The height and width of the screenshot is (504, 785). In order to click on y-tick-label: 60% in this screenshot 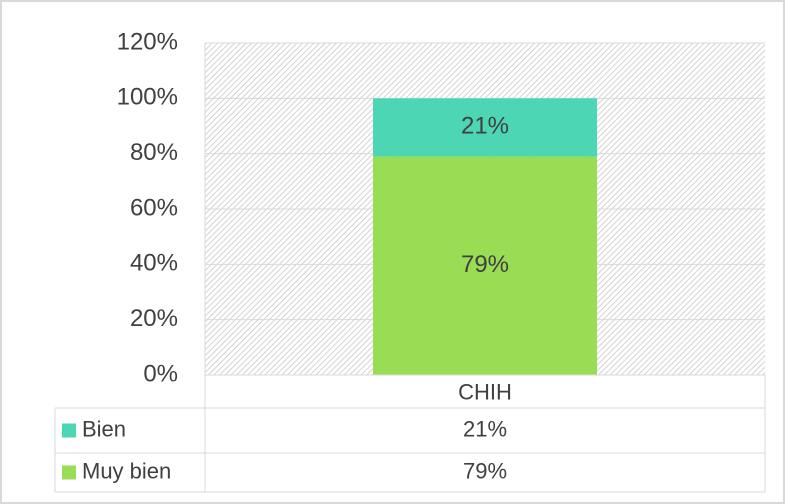, I will do `click(154, 207)`.